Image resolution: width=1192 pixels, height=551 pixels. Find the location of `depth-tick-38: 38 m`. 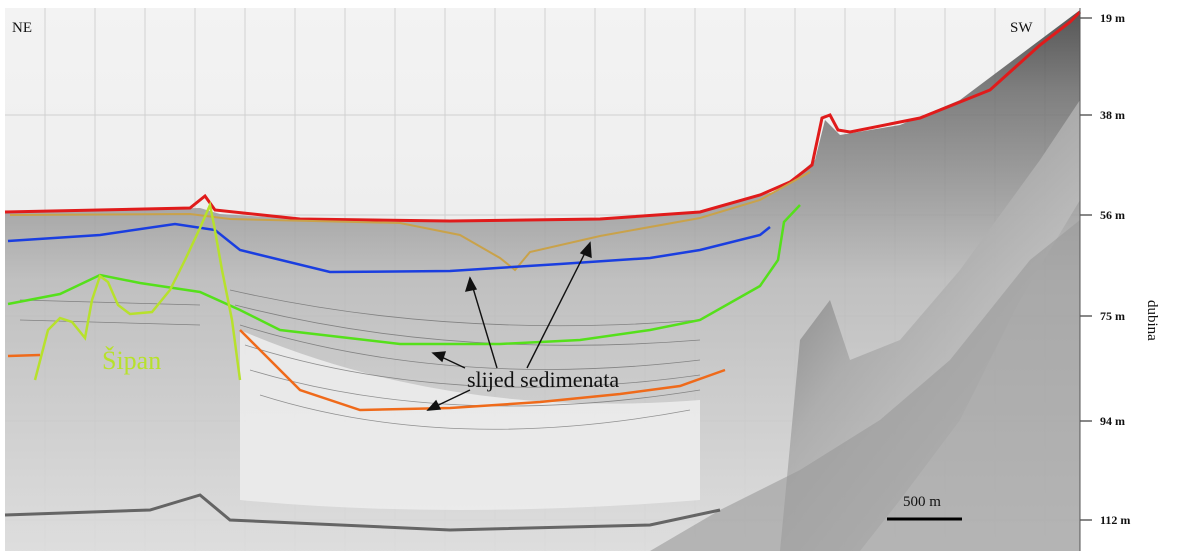

depth-tick-38: 38 m is located at coordinates (1112, 115).